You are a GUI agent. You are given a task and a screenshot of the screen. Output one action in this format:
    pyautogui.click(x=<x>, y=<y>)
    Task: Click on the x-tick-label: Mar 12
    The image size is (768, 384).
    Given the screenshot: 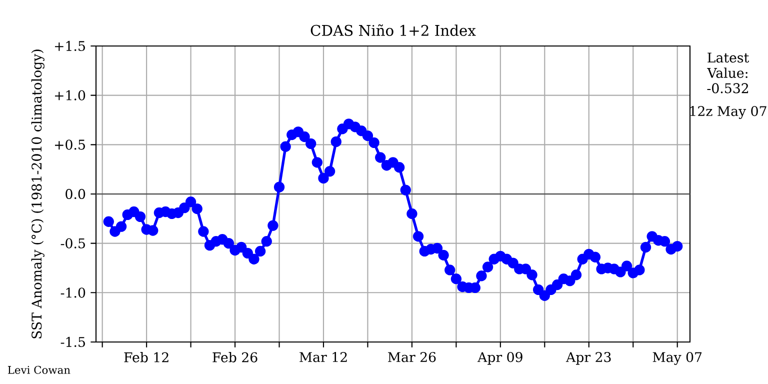 What is the action you would take?
    pyautogui.click(x=323, y=357)
    